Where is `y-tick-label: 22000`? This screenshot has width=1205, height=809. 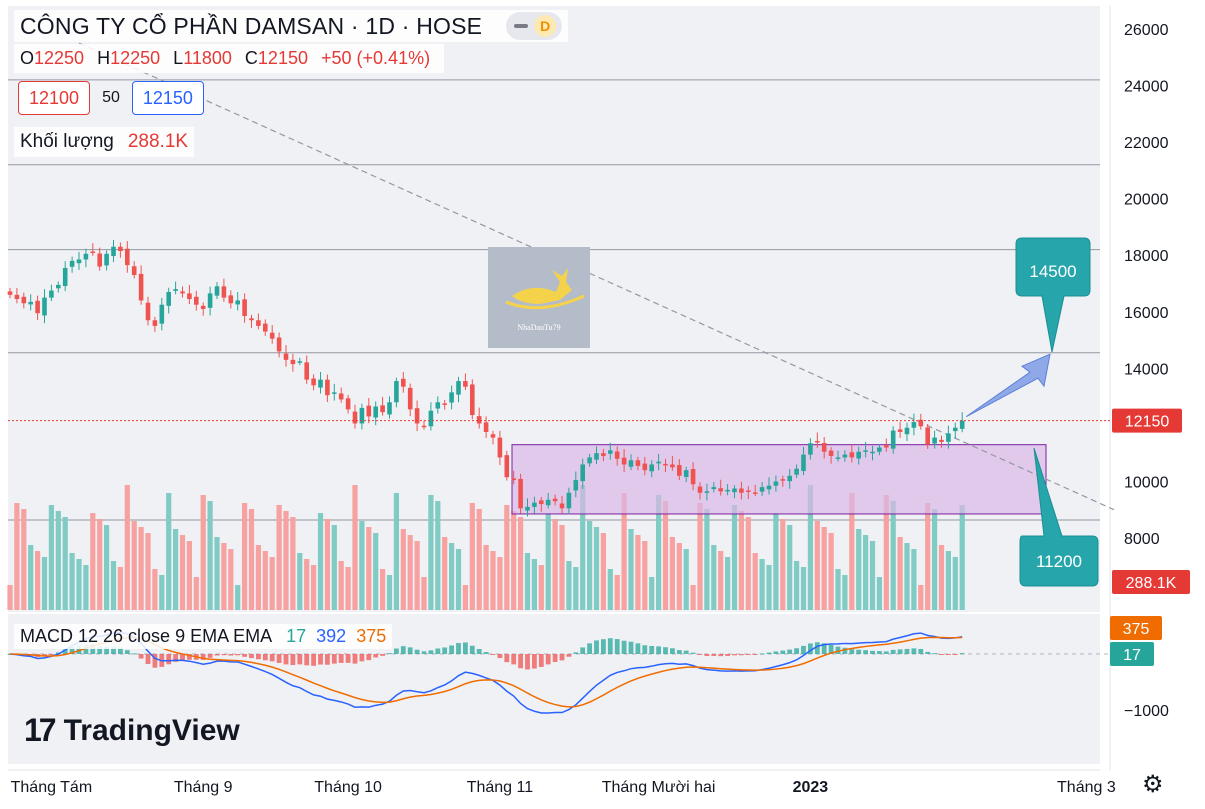 y-tick-label: 22000 is located at coordinates (1146, 143).